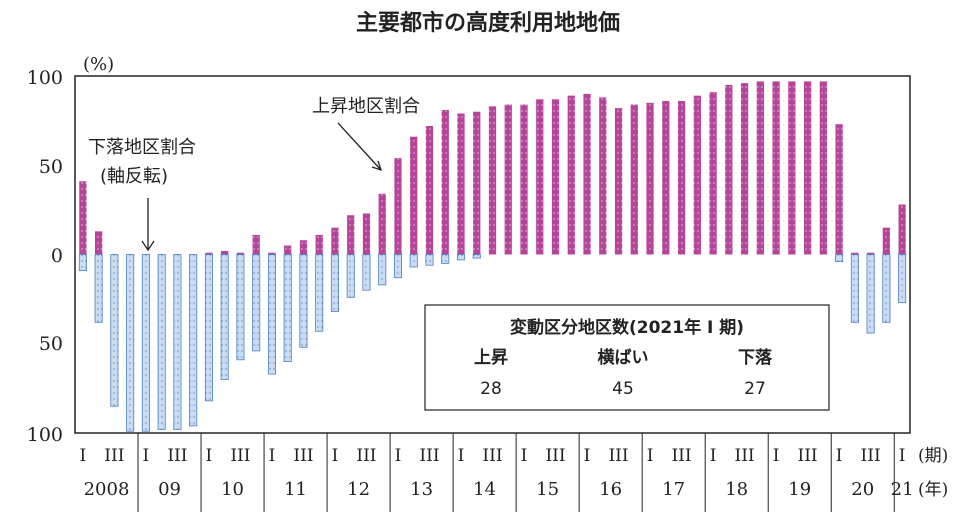 The image size is (960, 512). What do you see at coordinates (142, 147) in the screenshot?
I see `down-annotation-label: 下落地区割合` at bounding box center [142, 147].